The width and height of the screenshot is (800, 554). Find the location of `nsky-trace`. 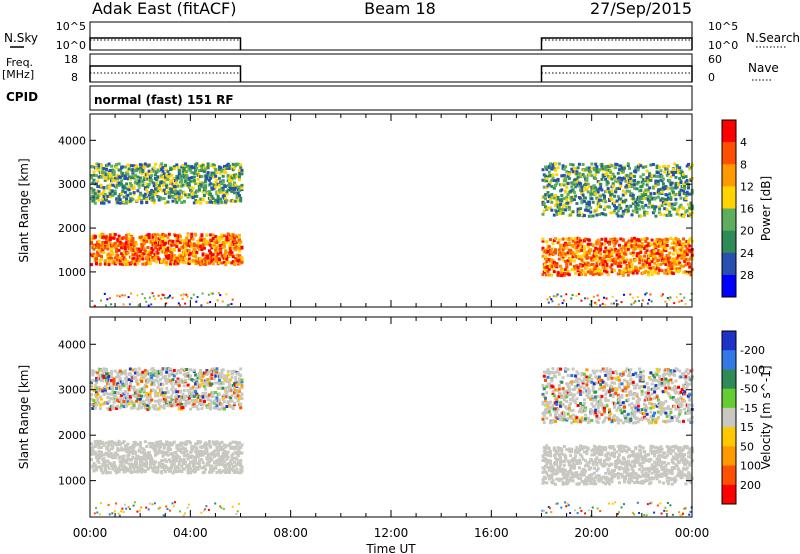

nsky-trace is located at coordinates (165, 43).